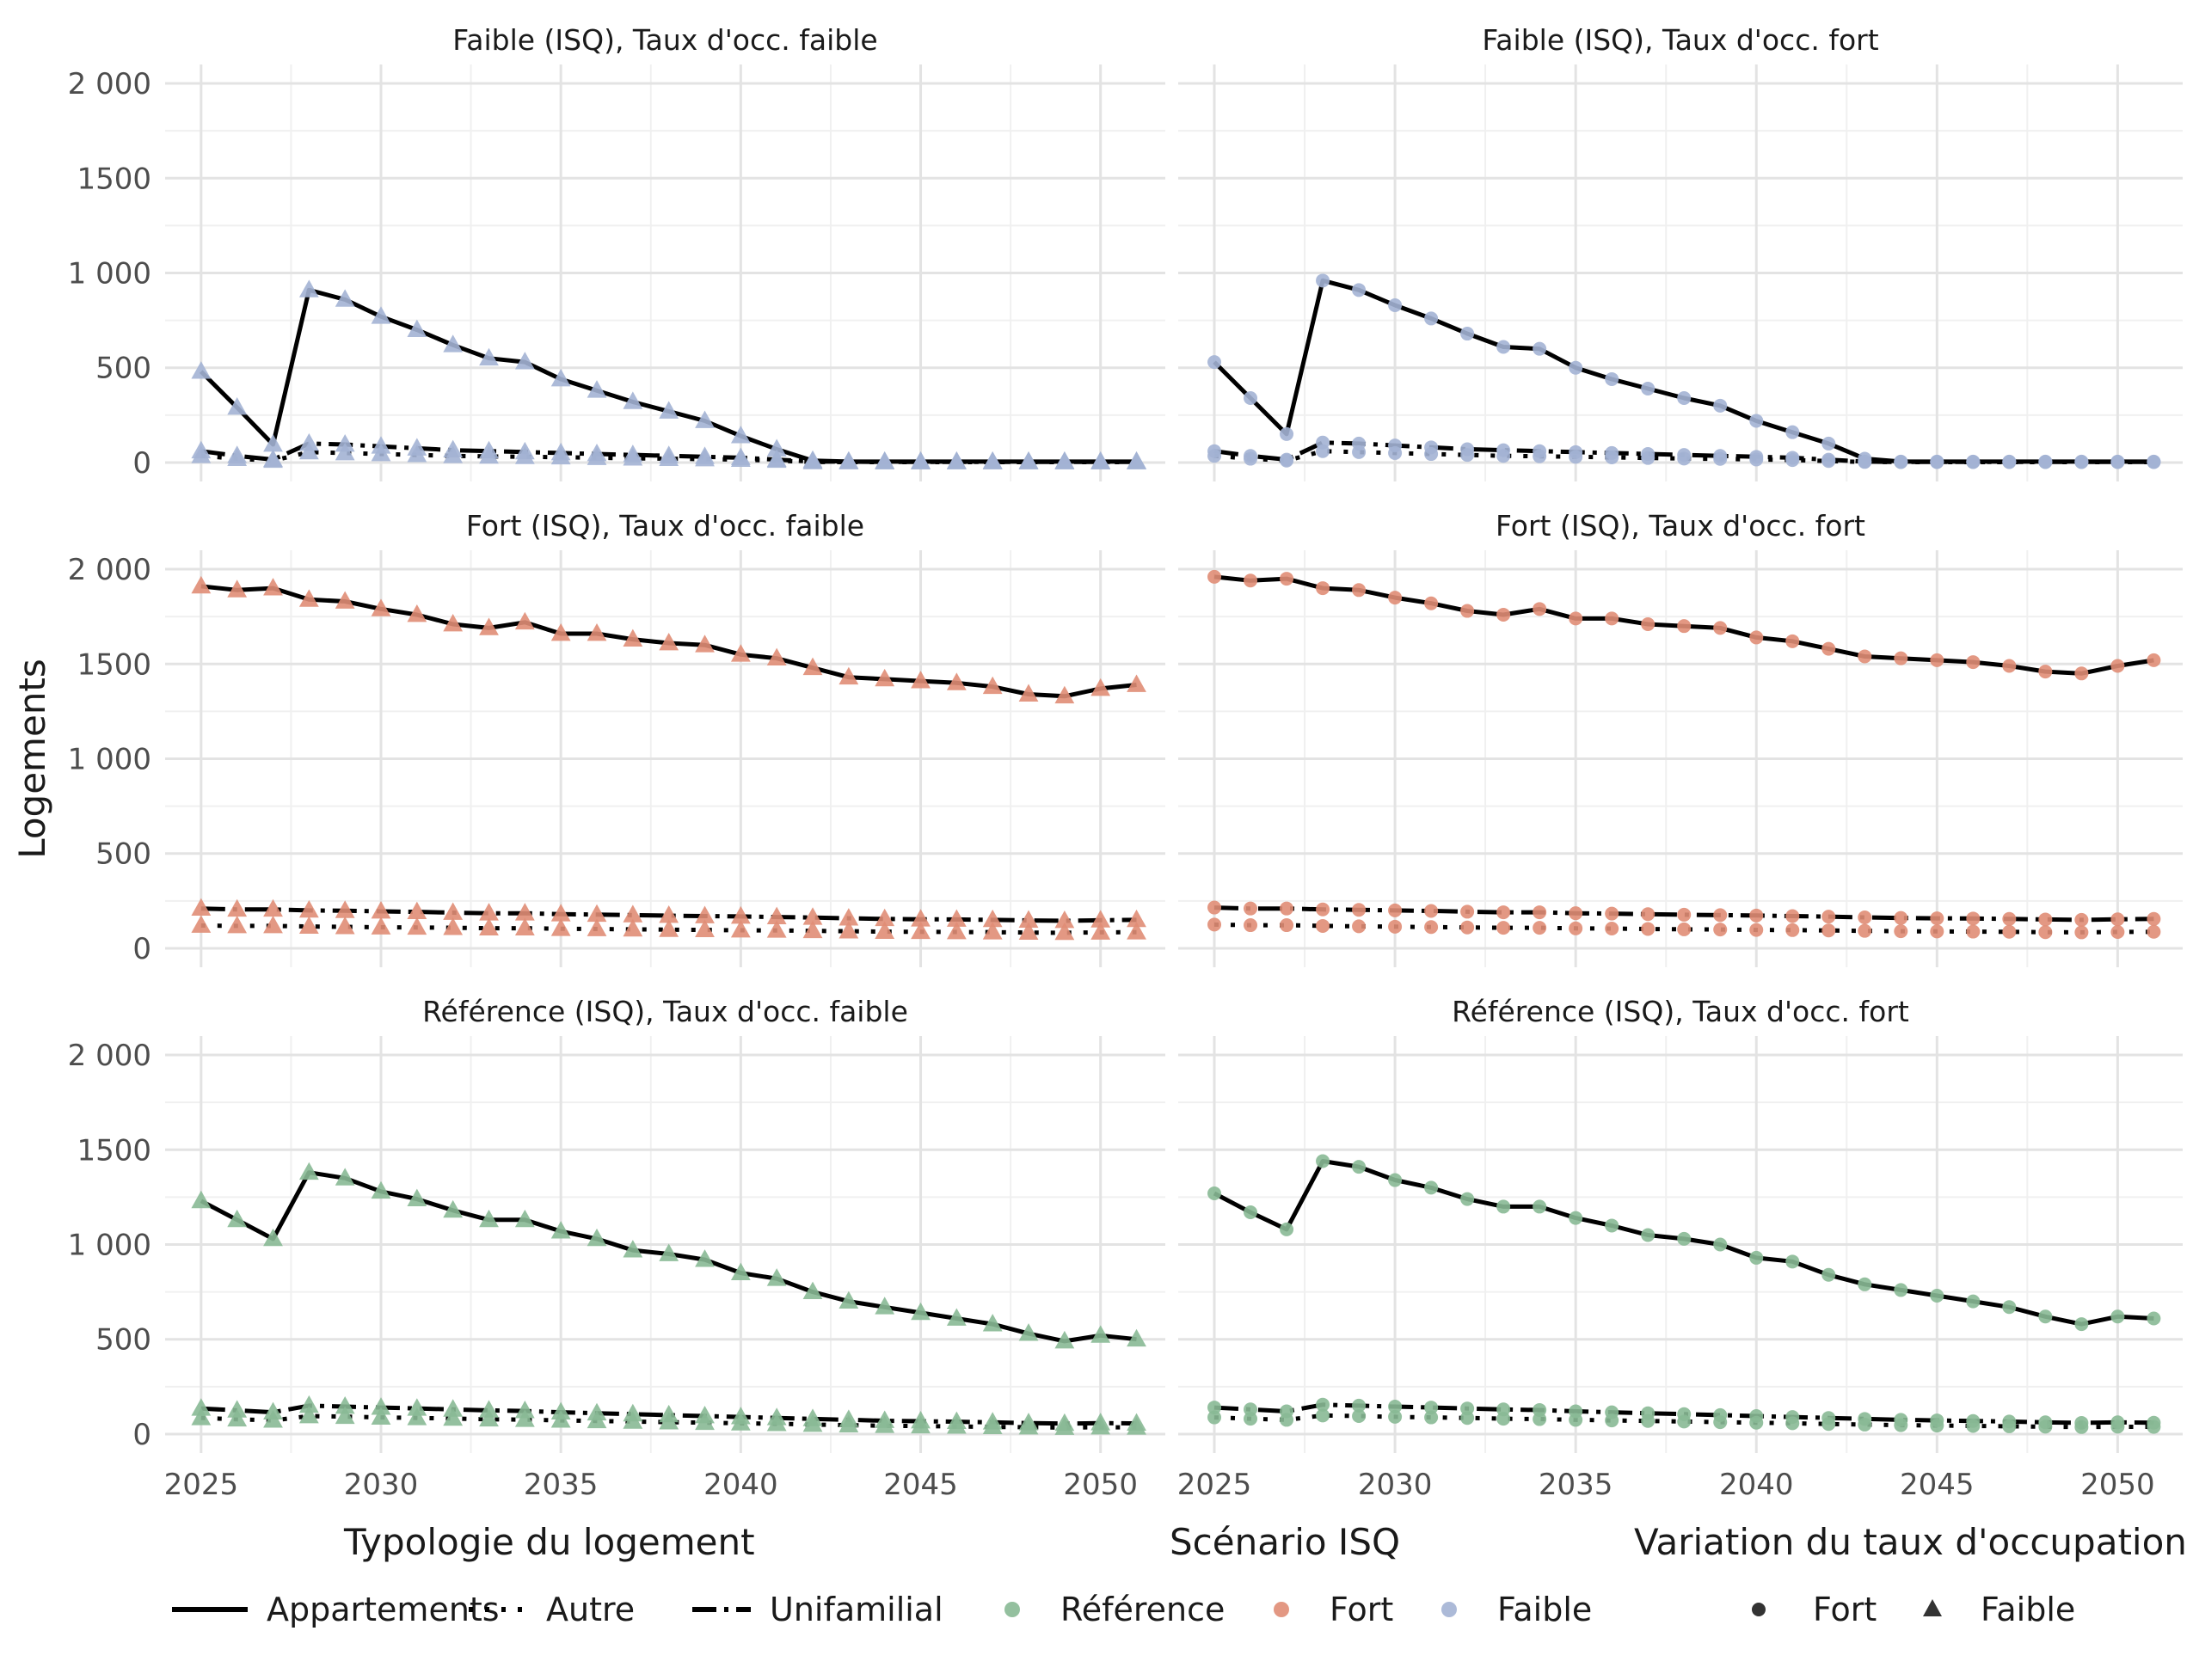 The image size is (2193, 1680). Describe the element at coordinates (2117, 1485) in the screenshot. I see `x-tick-label: 2050` at that location.